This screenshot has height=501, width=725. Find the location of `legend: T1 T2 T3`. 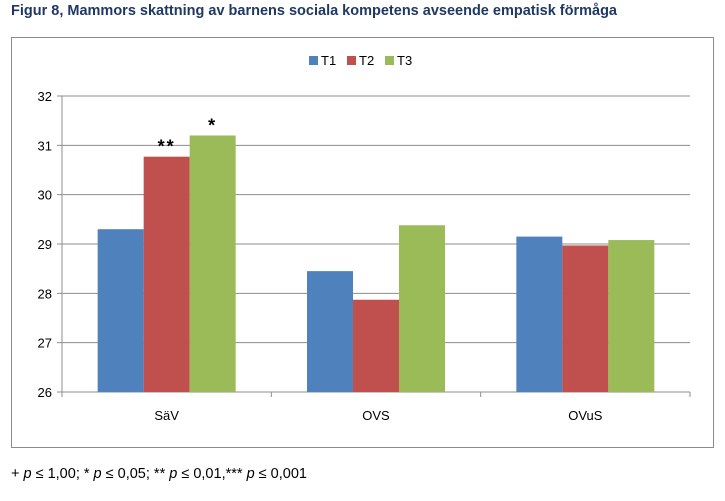

legend: T1 T2 T3 is located at coordinates (360, 60).